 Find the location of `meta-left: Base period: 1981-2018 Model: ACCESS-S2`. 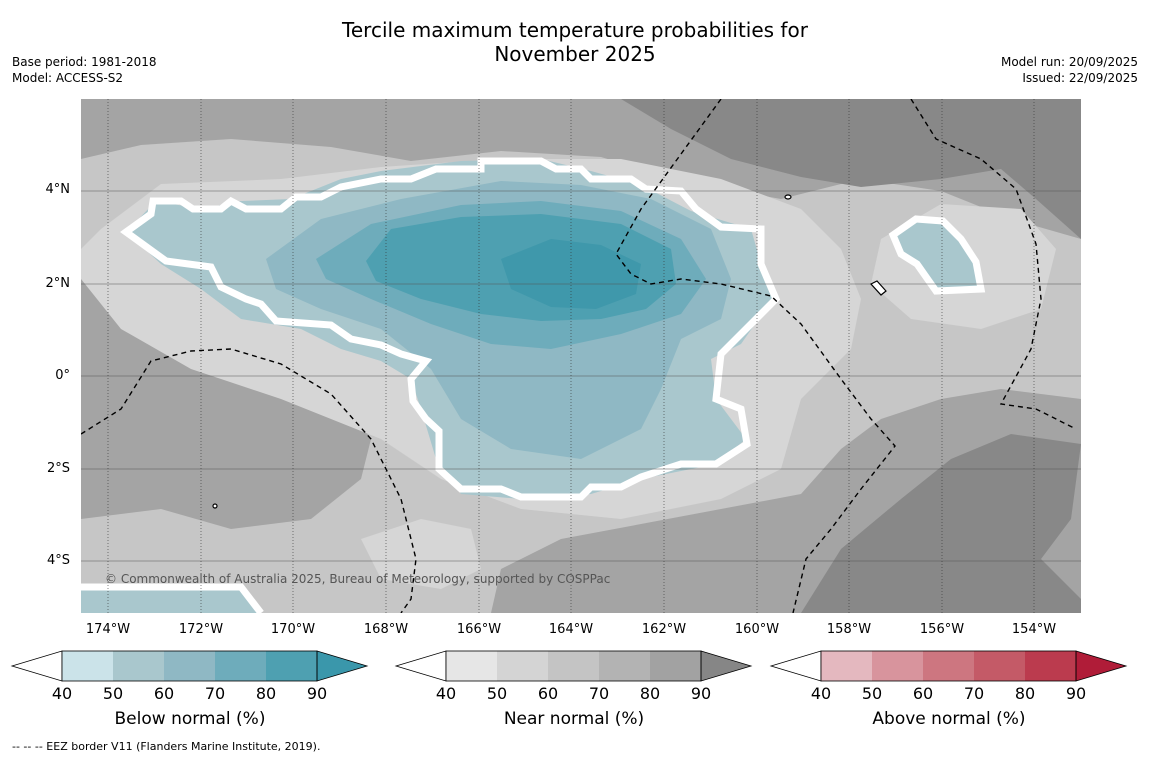

meta-left: Base period: 1981-2018 Model: ACCESS-S2 is located at coordinates (84, 70).